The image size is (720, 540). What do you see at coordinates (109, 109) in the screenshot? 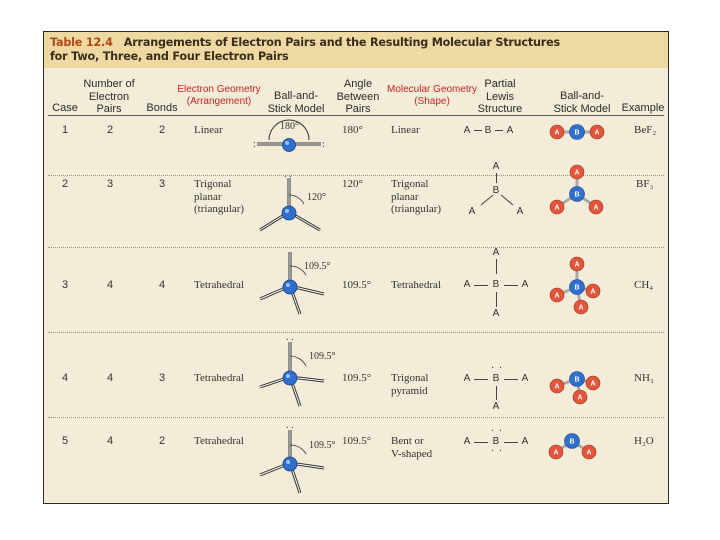
I see `header-pairs-line3: Pairs` at bounding box center [109, 109].